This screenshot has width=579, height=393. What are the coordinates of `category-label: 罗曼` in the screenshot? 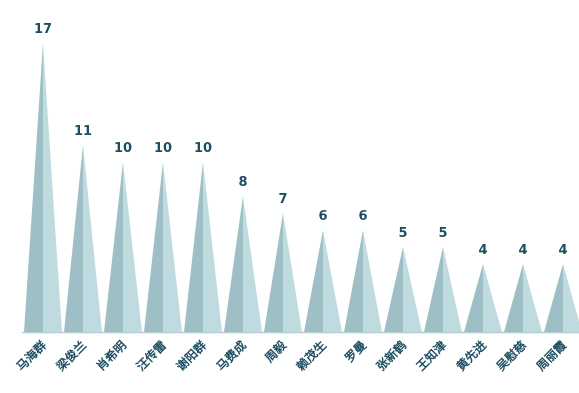 It's located at (356, 352).